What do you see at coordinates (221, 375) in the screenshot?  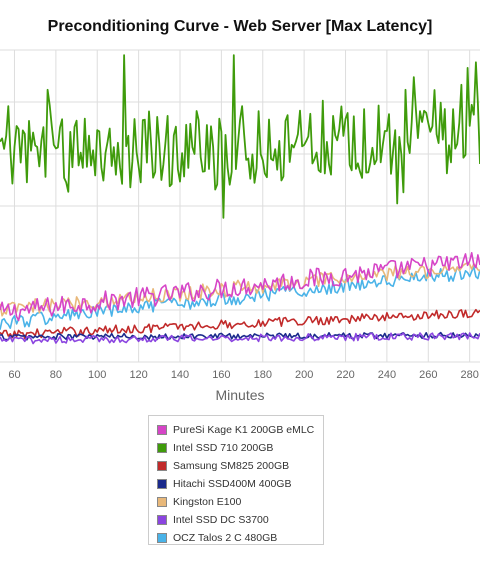 I see `x-tick-label: 160` at bounding box center [221, 375].